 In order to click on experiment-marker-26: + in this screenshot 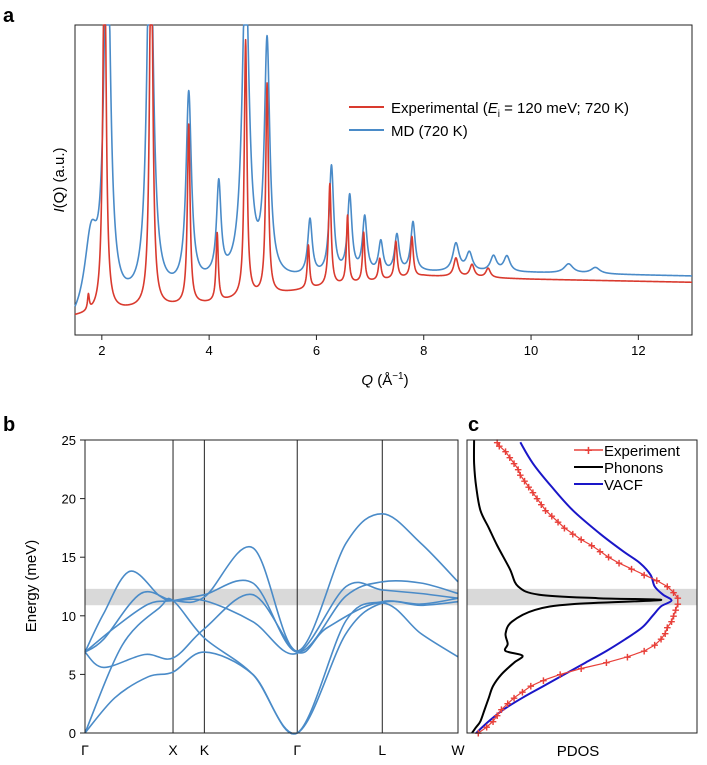, I will do `click(657, 580)`.